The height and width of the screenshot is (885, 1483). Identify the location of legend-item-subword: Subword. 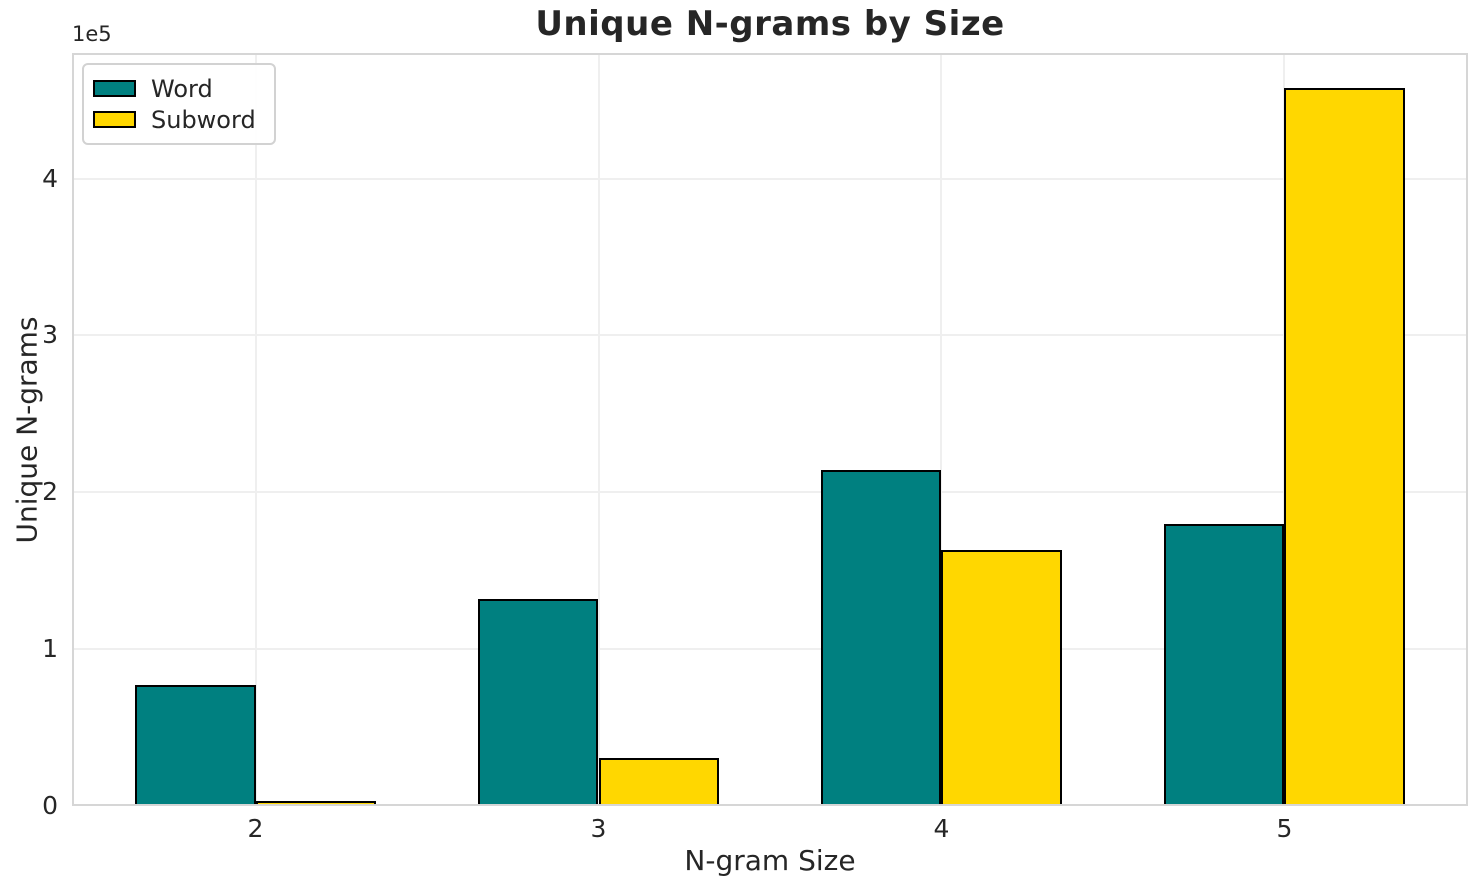
(174, 119).